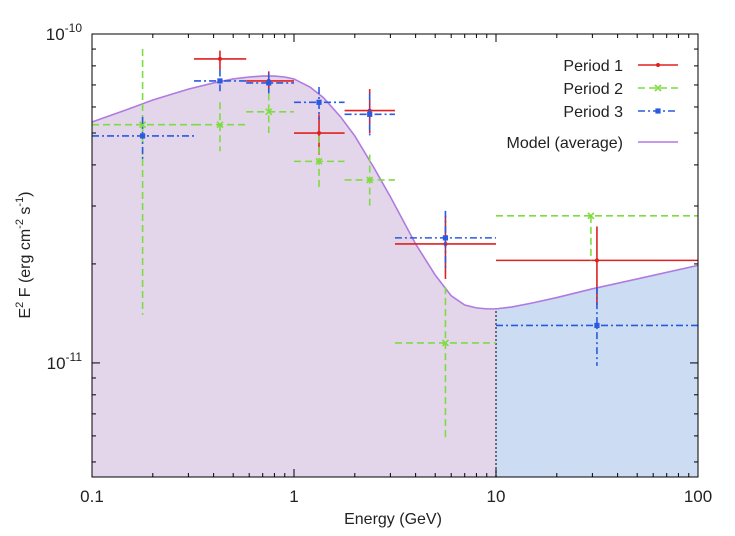 The width and height of the screenshot is (735, 536). I want to click on y-tick-exponent: -10, so click(74, 28).